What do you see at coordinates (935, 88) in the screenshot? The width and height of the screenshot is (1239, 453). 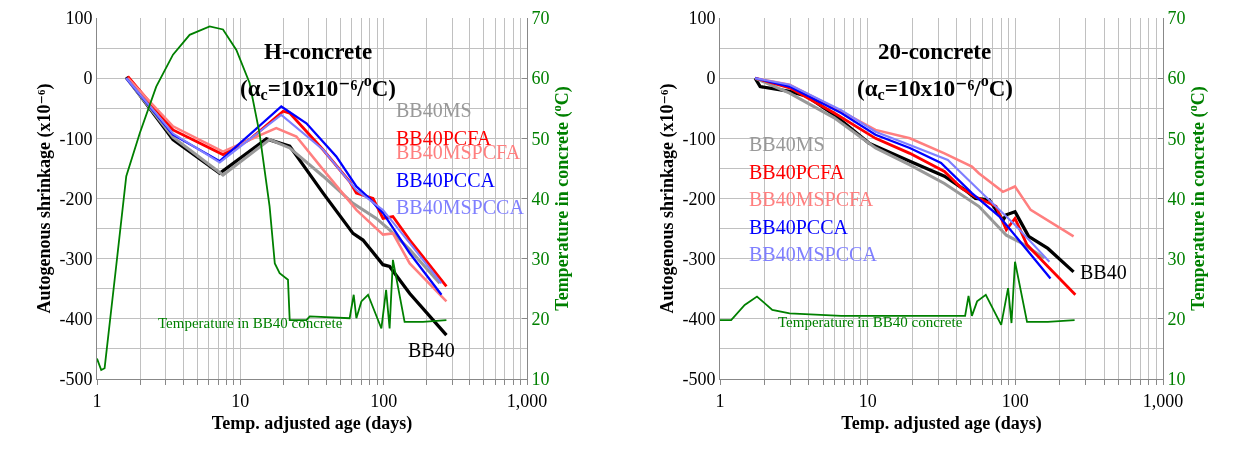 I see `text: (α$_{c}$=10x10⁻⁶/$^{o}$C)` at bounding box center [935, 88].